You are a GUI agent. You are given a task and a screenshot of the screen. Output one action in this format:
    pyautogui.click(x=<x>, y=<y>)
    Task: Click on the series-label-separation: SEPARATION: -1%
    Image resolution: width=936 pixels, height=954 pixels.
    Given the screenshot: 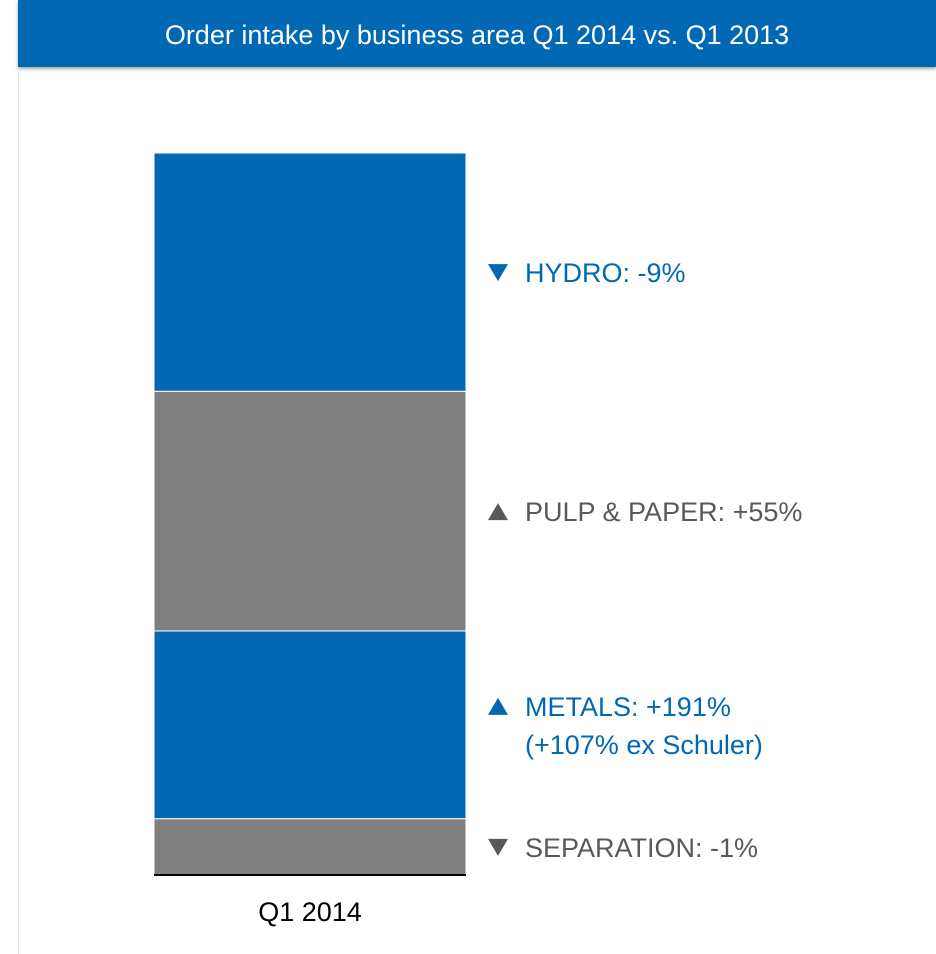 What is the action you would take?
    pyautogui.click(x=623, y=848)
    